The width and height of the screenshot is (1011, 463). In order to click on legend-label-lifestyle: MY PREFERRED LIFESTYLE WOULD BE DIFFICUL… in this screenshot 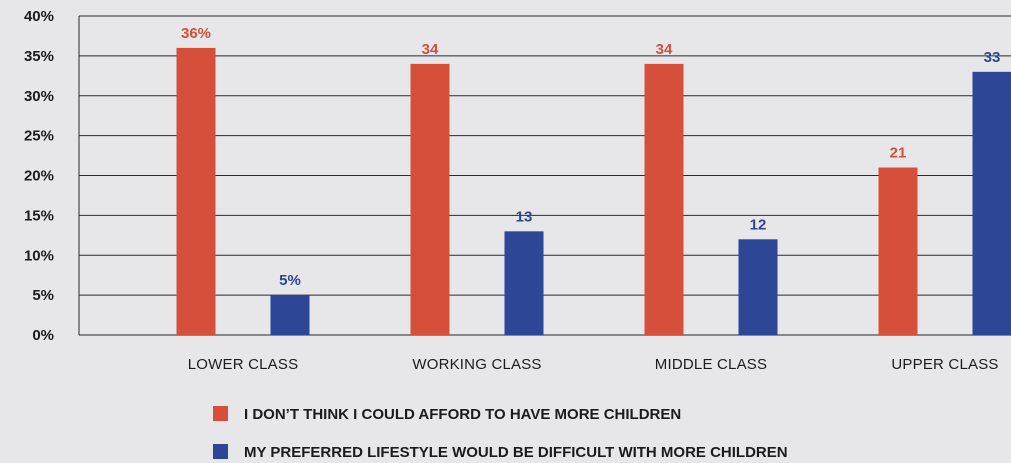, I will do `click(516, 452)`.